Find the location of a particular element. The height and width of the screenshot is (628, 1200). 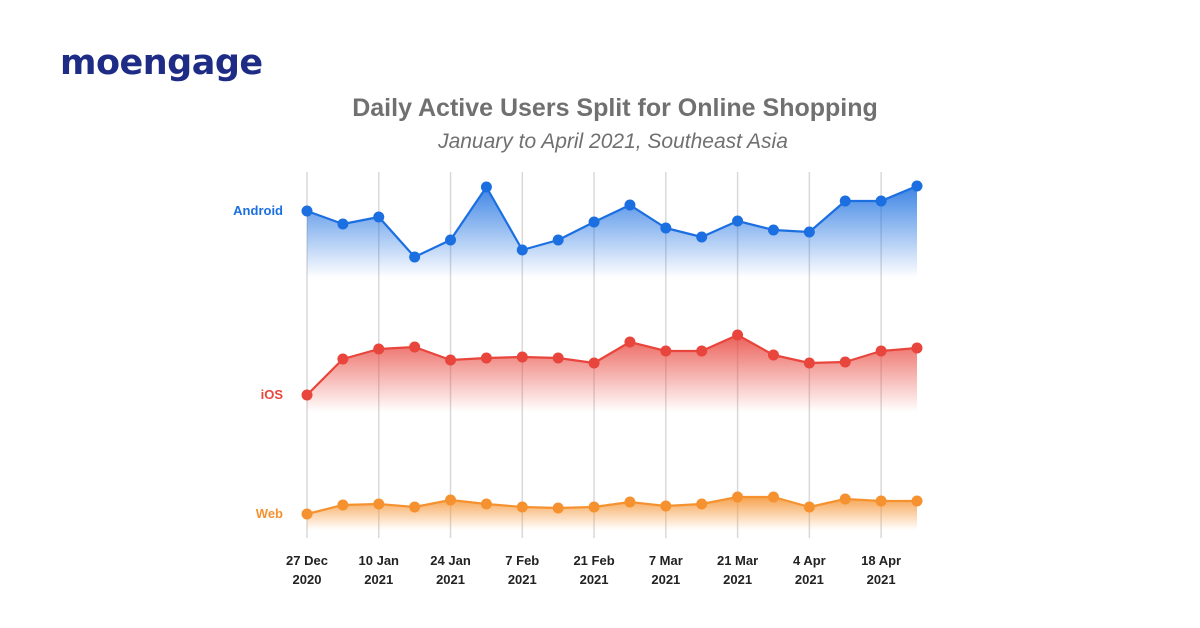

web-line is located at coordinates (611, 505).